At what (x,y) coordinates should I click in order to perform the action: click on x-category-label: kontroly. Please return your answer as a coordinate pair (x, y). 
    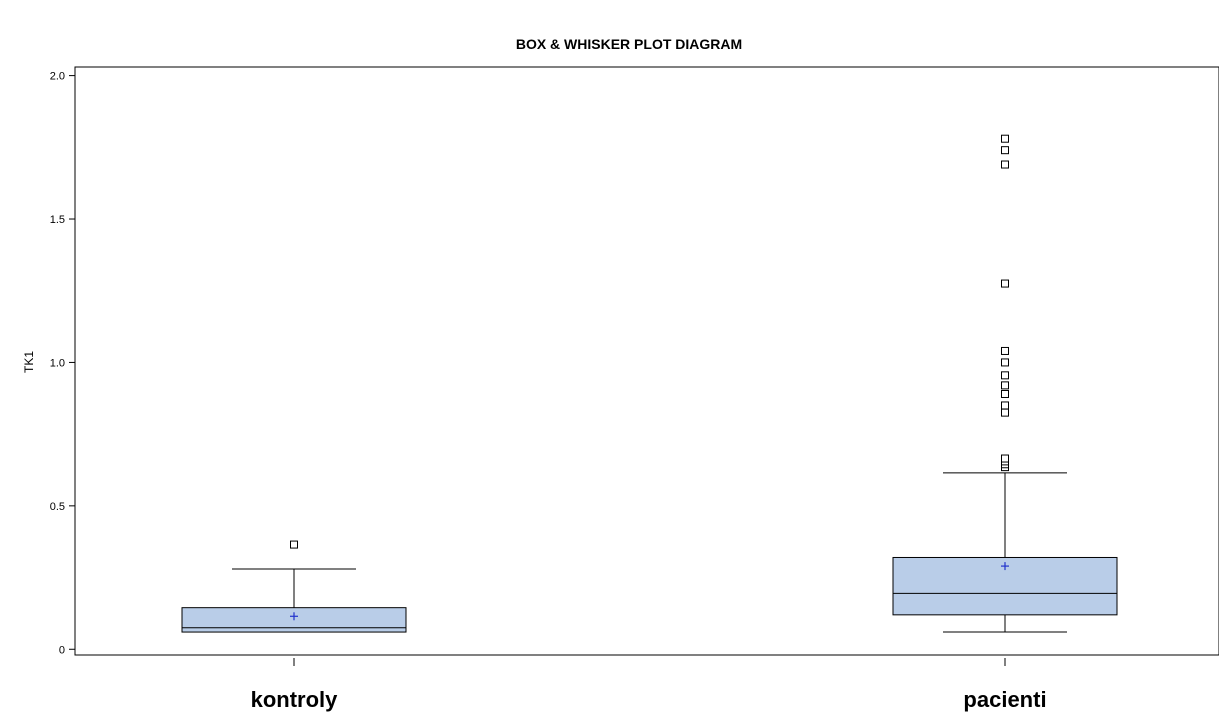
    Looking at the image, I should click on (295, 699).